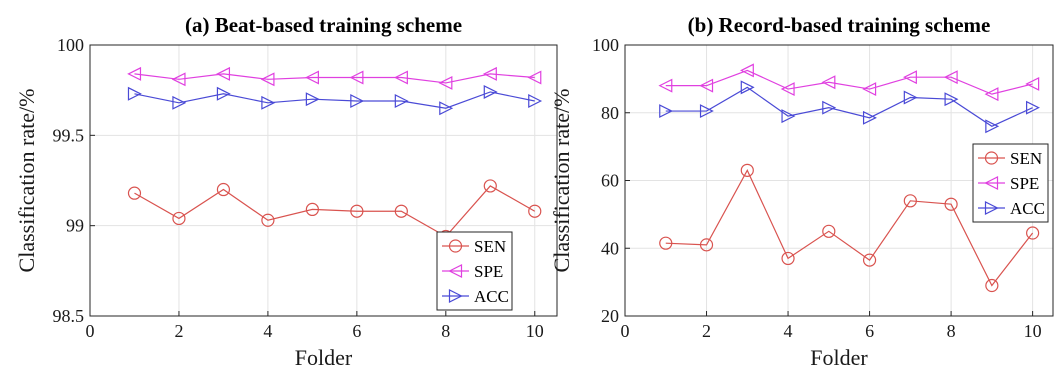  I want to click on y-tick-label: 80, so click(610, 113).